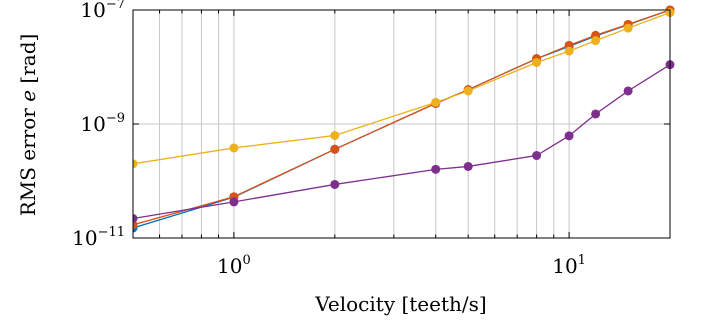 The image size is (702, 327). I want to click on y-tick-label: 10−7, so click(102, 11).